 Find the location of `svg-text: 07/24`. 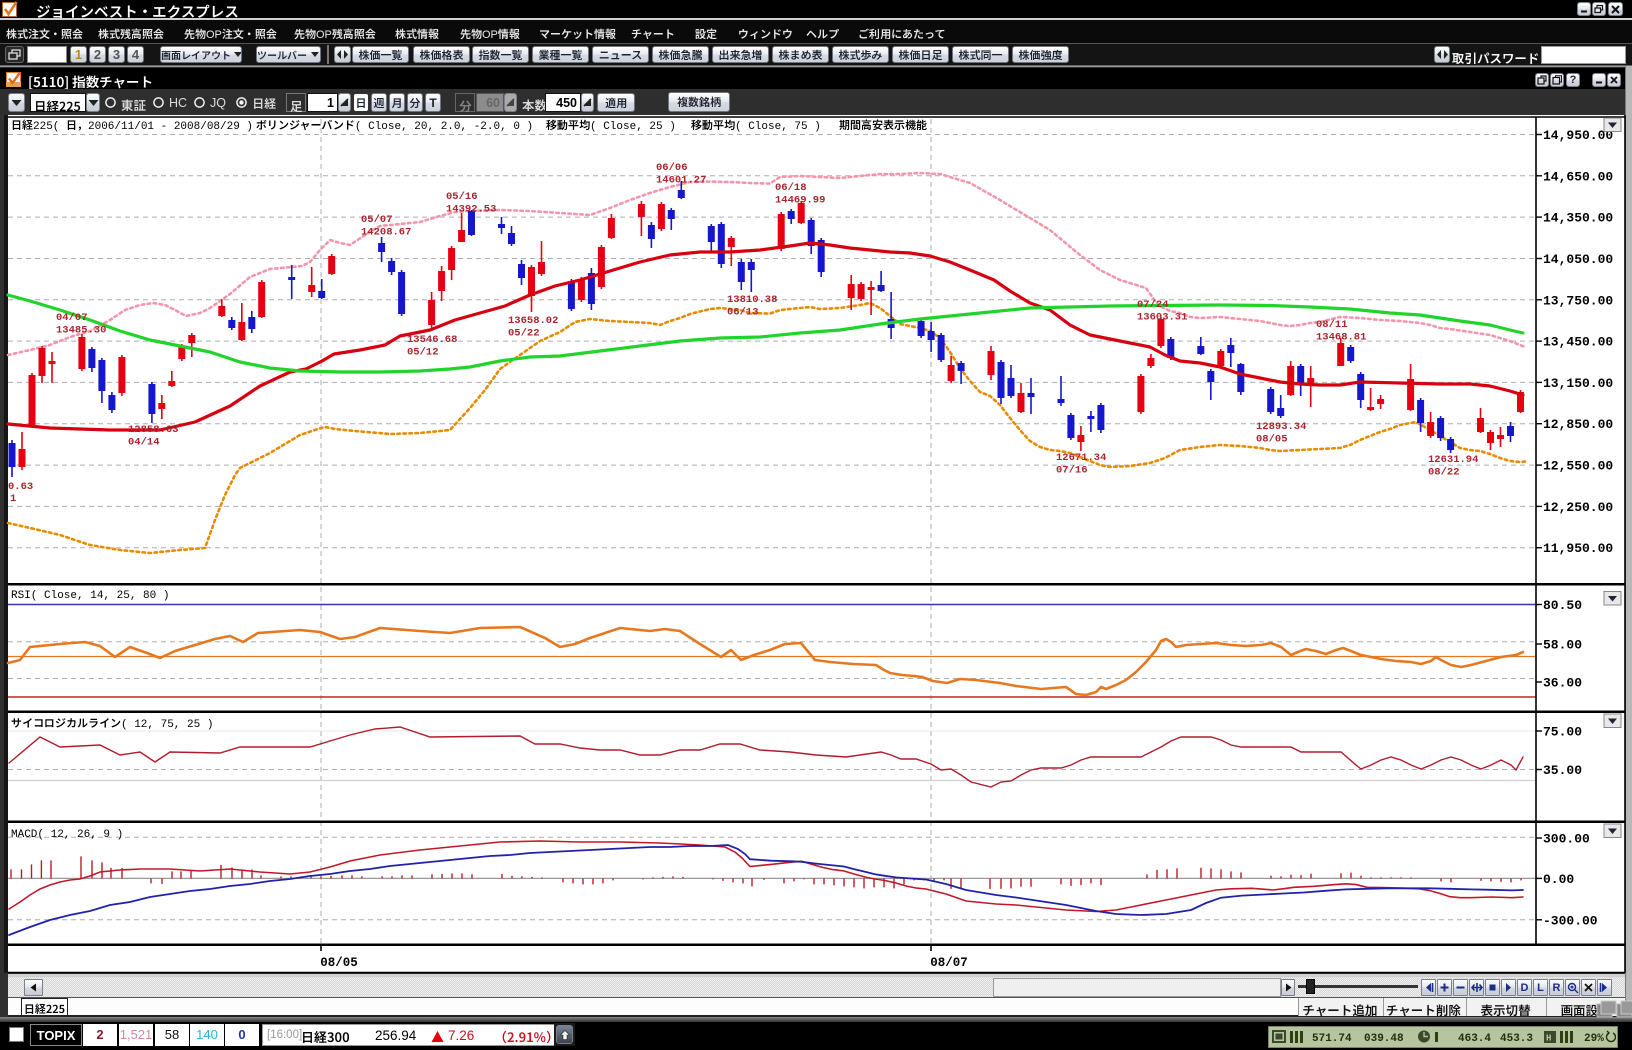

svg-text: 07/24 is located at coordinates (1153, 305).